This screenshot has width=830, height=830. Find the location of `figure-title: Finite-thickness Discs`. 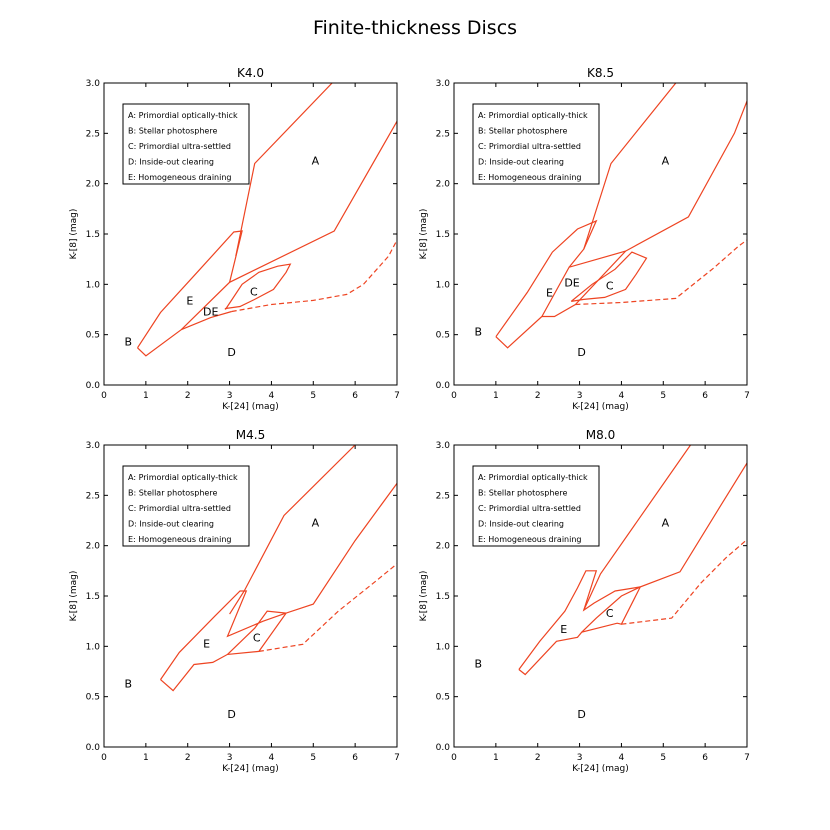

figure-title: Finite-thickness Discs is located at coordinates (415, 28).